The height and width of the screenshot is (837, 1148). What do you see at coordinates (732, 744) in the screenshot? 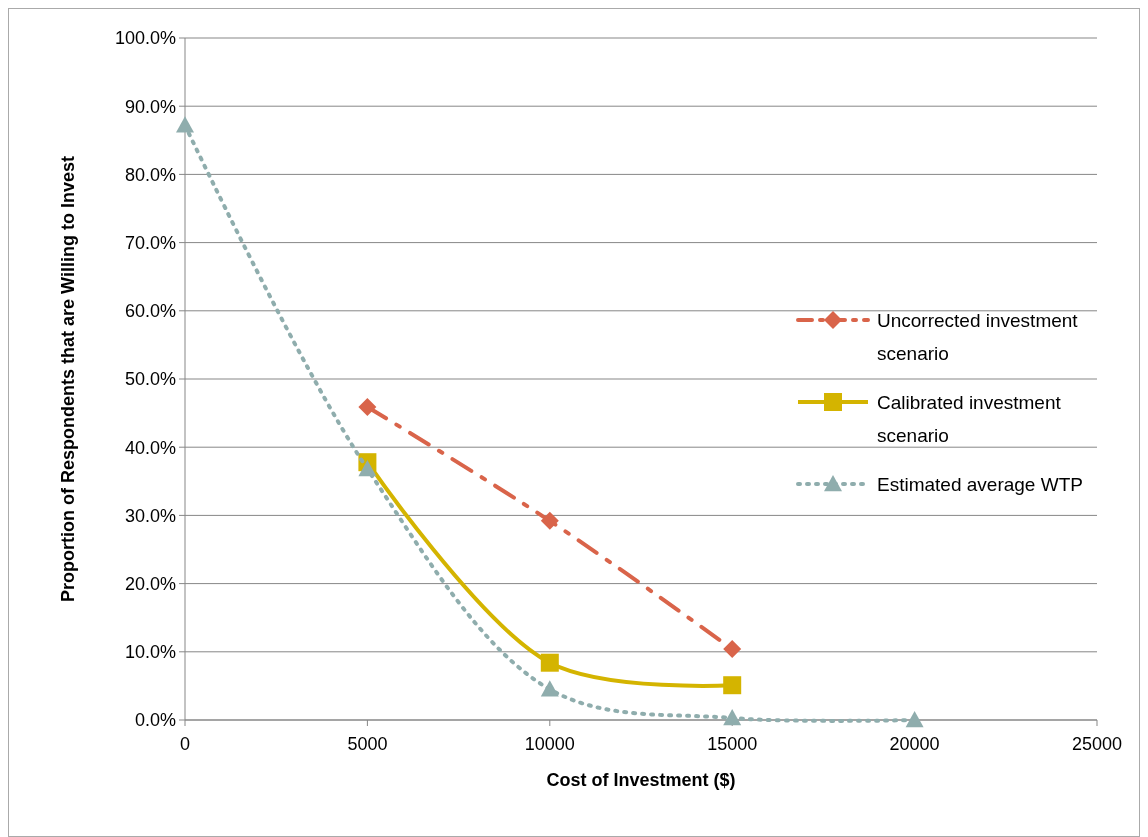
I see `x-tick-label: 15000` at bounding box center [732, 744].